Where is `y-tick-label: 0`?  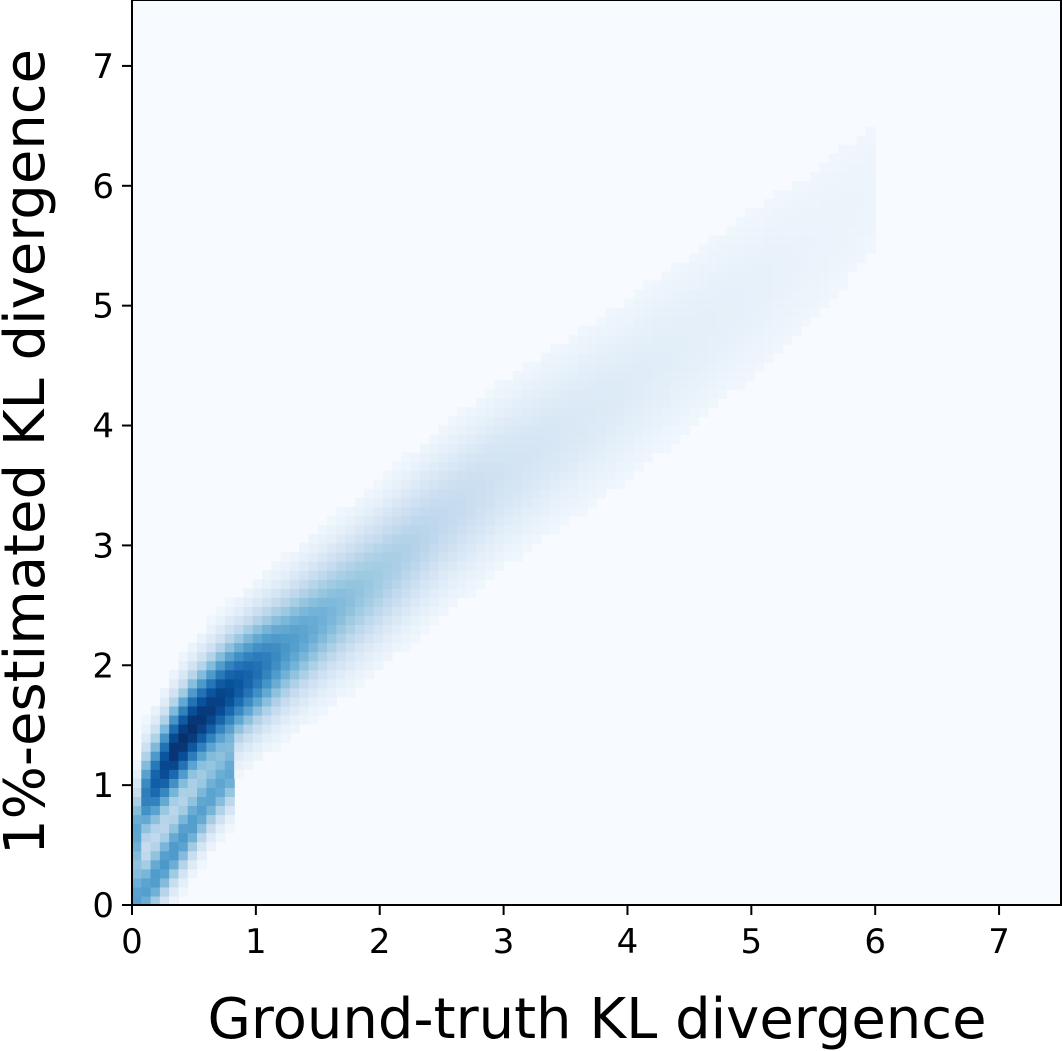
y-tick-label: 0 is located at coordinates (103, 906).